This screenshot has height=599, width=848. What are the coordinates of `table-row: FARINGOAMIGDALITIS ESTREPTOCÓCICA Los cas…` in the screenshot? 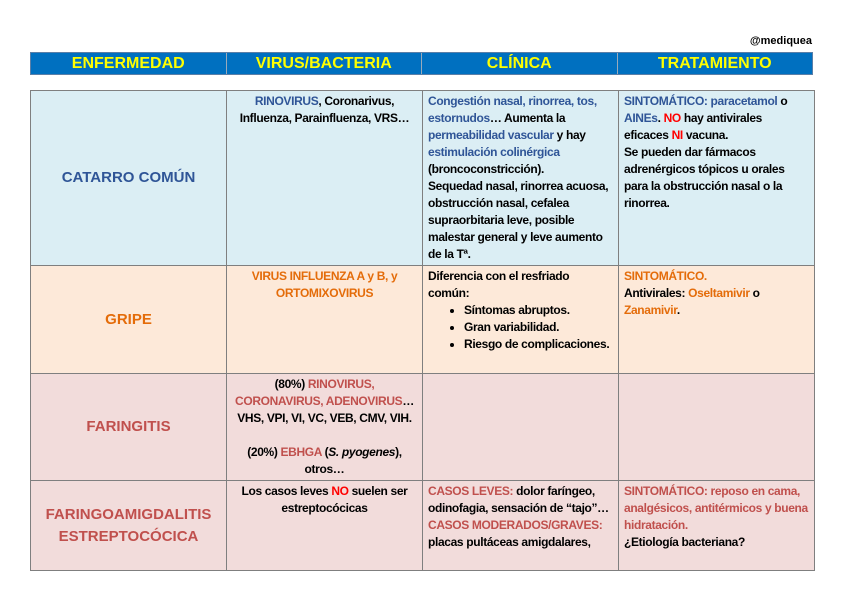 It's located at (422, 525).